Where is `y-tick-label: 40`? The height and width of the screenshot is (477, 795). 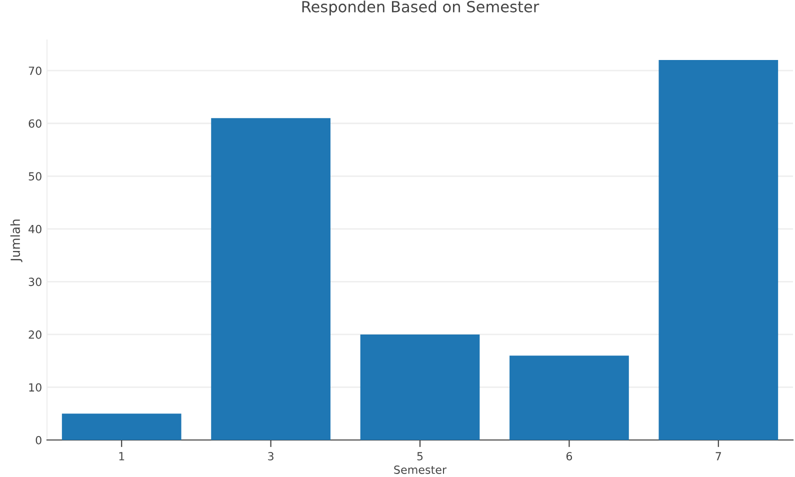
y-tick-label: 40 is located at coordinates (35, 229).